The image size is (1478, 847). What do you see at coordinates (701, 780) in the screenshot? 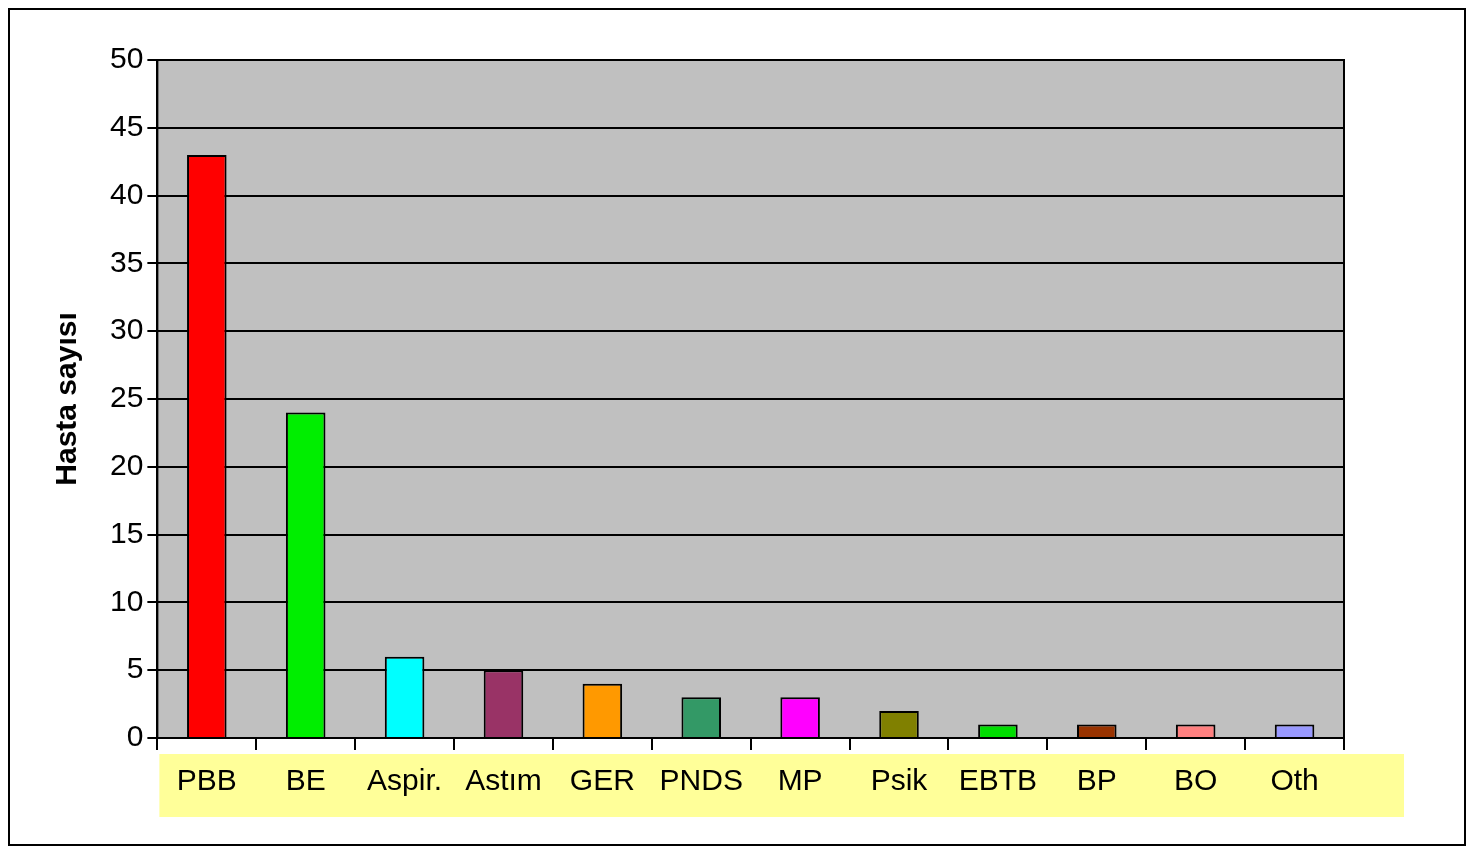
I see `x-tick-label: PNDS` at bounding box center [701, 780].